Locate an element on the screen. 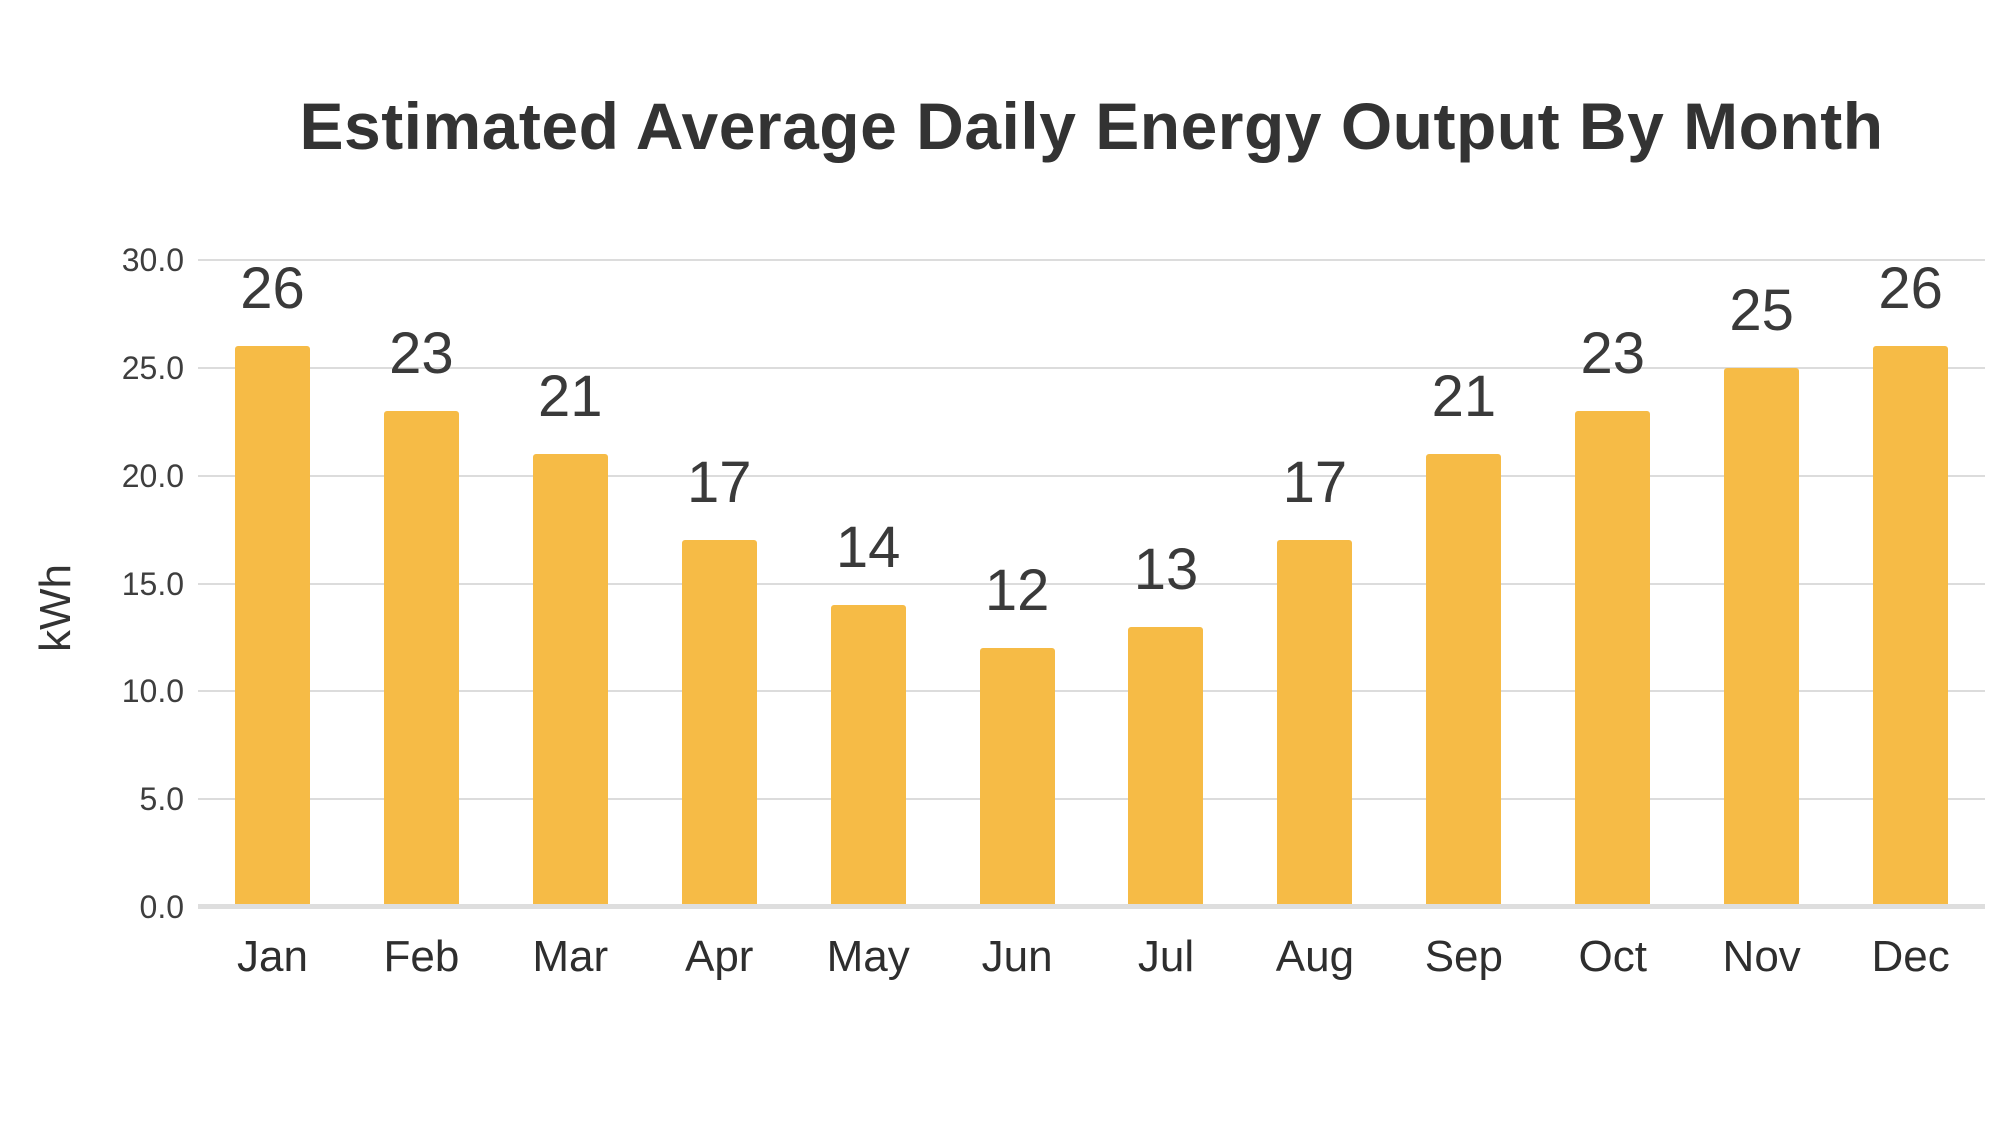 The height and width of the screenshot is (1125, 2000). bar-jul is located at coordinates (1166, 766).